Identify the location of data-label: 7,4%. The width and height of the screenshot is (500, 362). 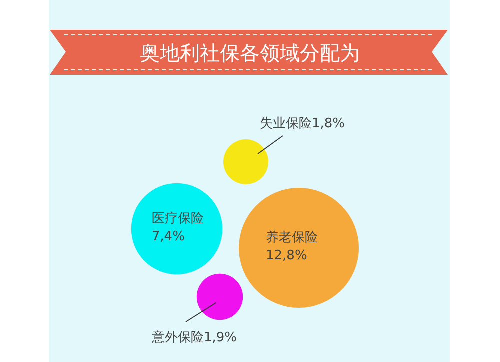
(168, 236).